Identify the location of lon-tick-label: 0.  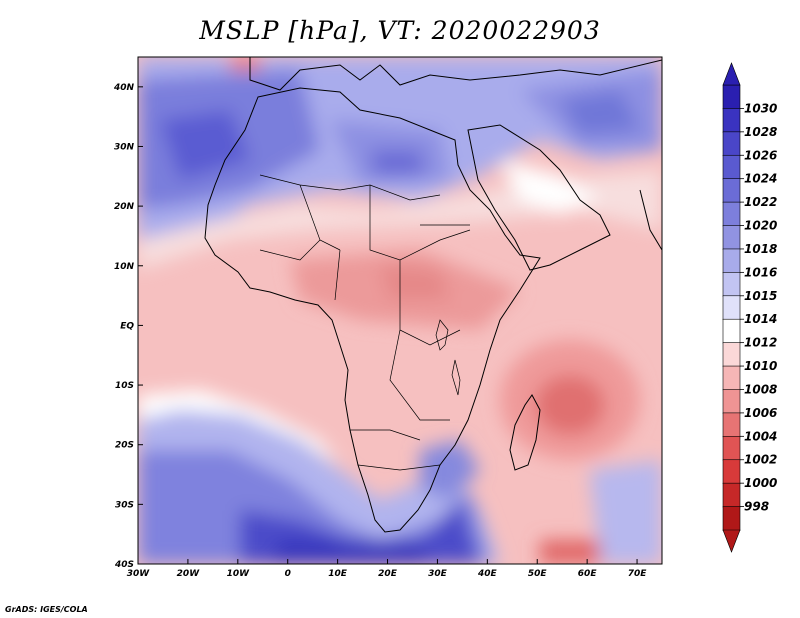
(288, 574).